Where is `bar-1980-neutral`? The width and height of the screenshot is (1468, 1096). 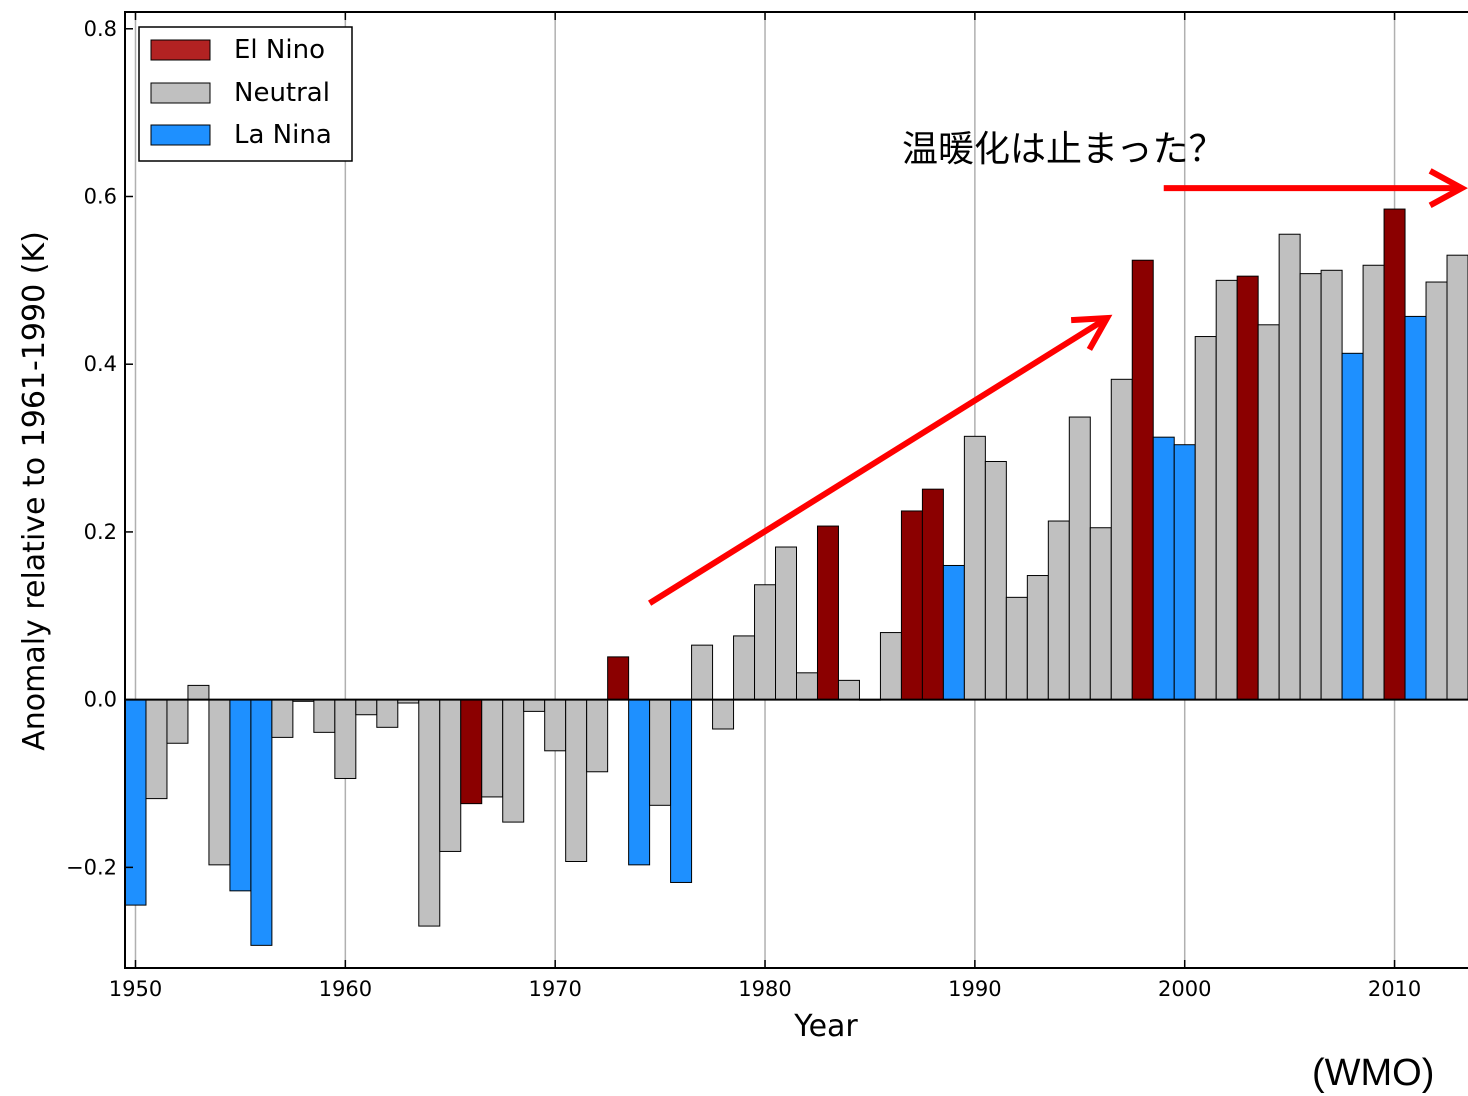
bar-1980-neutral is located at coordinates (765, 642).